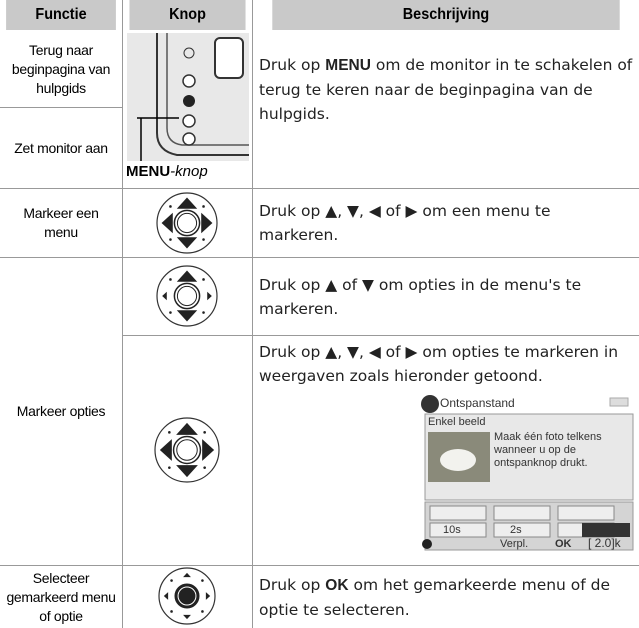 This screenshot has width=639, height=628. I want to click on function: Markeer een menu, so click(61, 222).